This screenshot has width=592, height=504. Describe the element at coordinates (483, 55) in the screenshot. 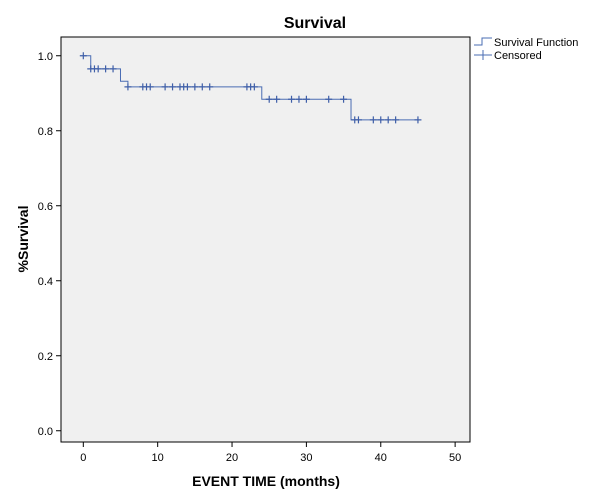

I see `legend-censor-icon` at that location.